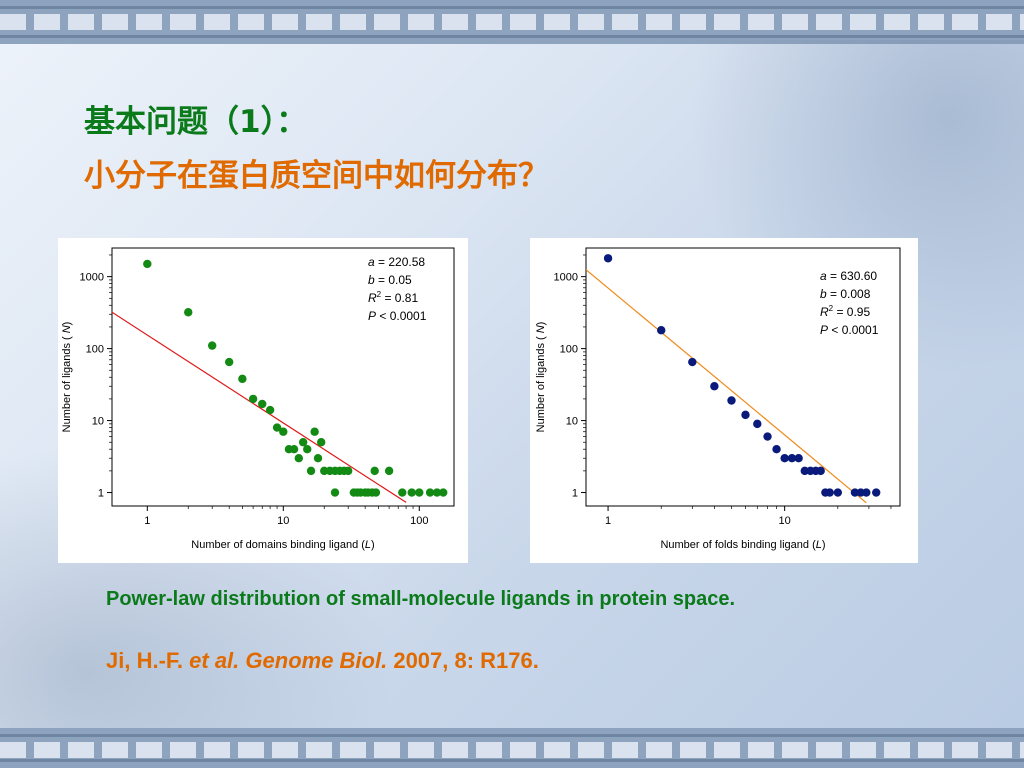  Describe the element at coordinates (397, 316) in the screenshot. I see `chart1-stat-p: P < 0.0001` at that location.